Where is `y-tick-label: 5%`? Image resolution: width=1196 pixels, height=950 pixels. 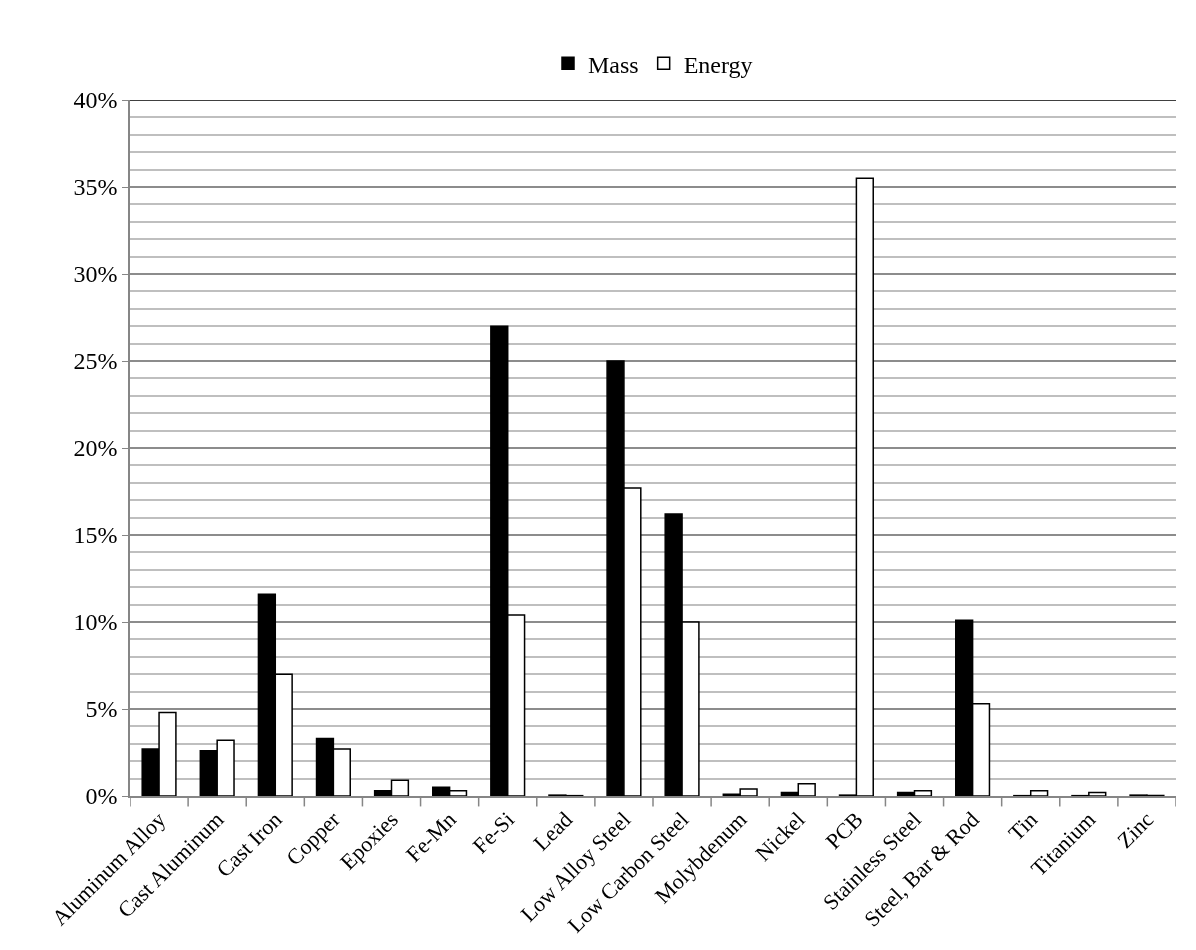
y-tick-label: 5% is located at coordinates (101, 709).